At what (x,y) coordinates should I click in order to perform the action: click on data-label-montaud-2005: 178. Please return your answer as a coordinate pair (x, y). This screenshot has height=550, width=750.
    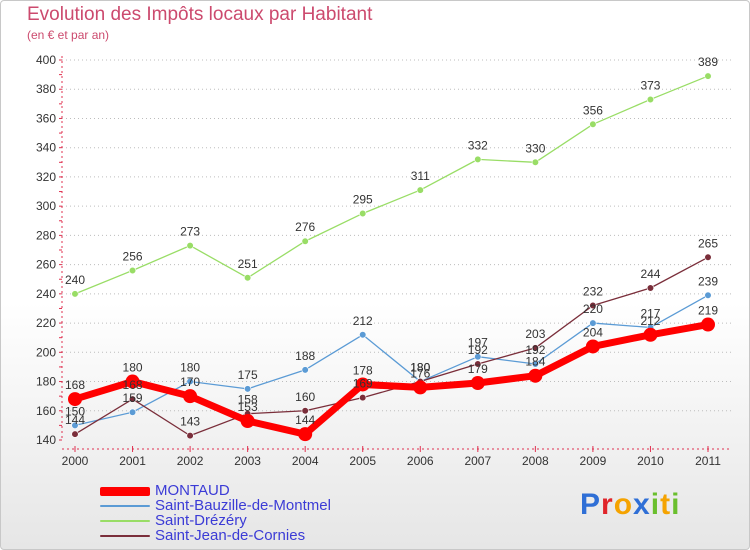
    Looking at the image, I should click on (363, 370).